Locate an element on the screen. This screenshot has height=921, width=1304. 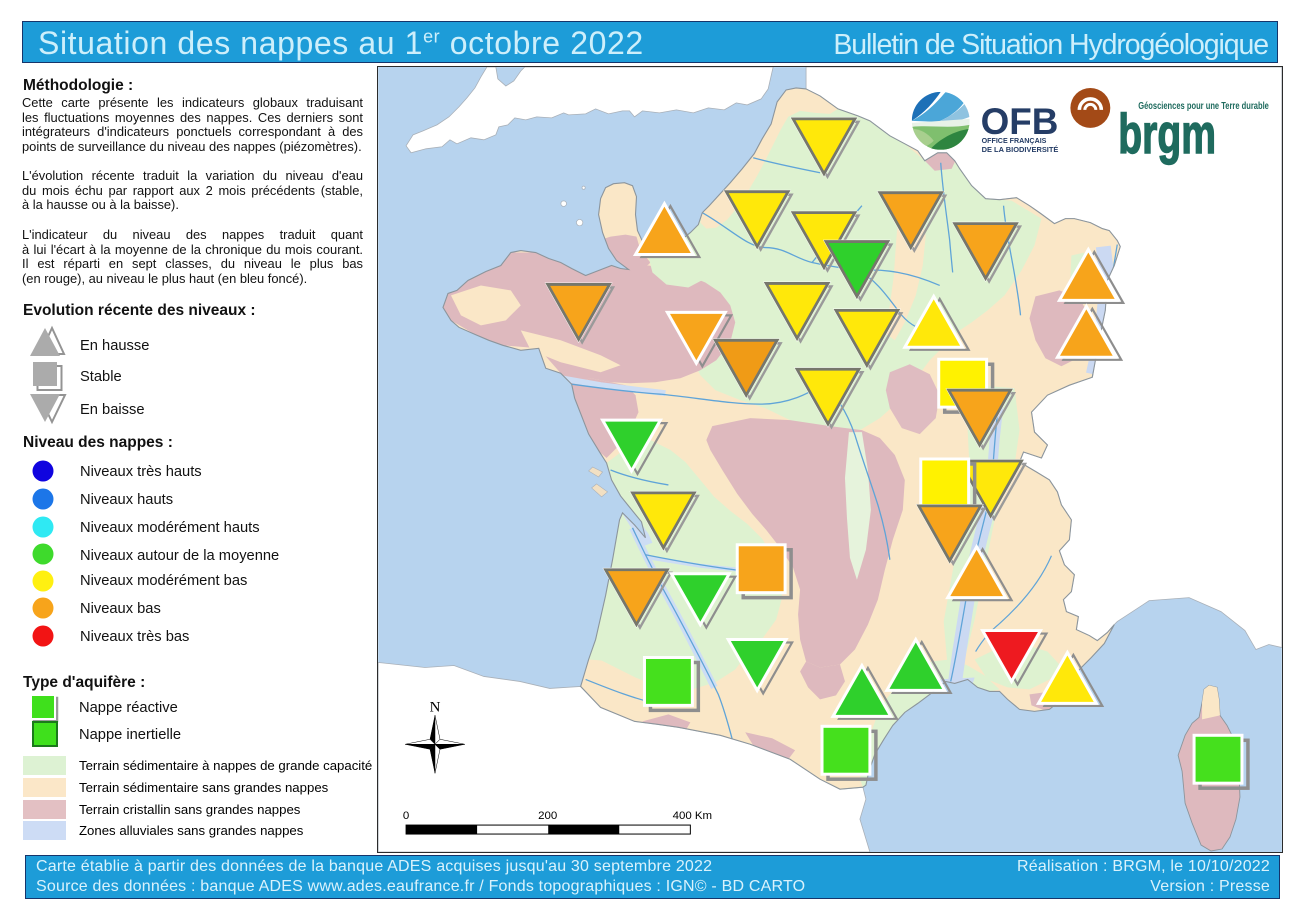
svg-text: N is located at coordinates (435, 707).